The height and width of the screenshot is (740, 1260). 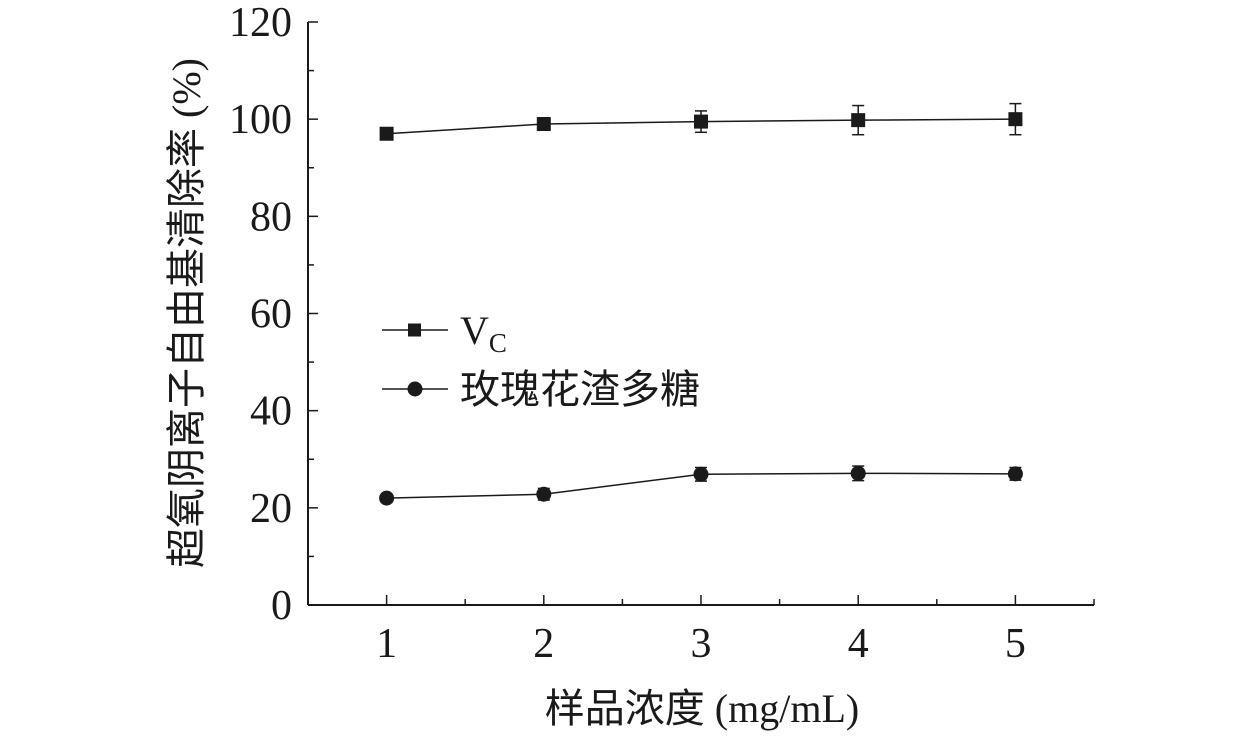 I want to click on x-tick-label: 3, so click(x=701, y=644).